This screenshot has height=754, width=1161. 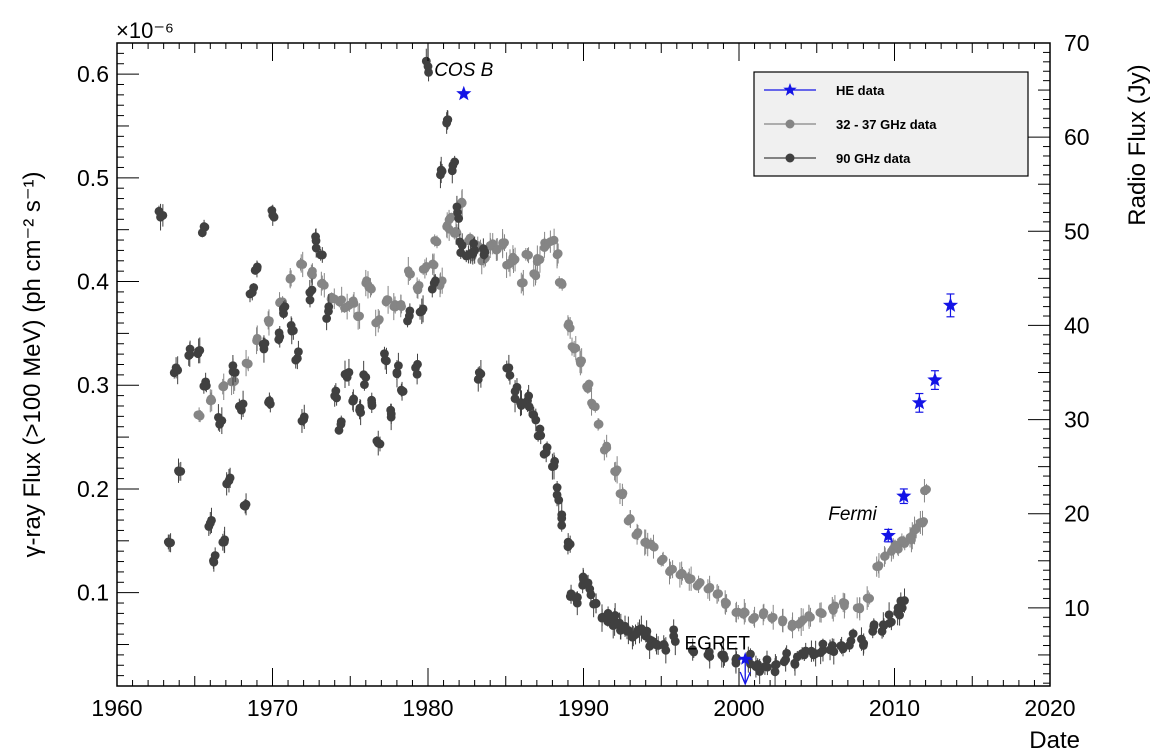 What do you see at coordinates (1077, 325) in the screenshot?
I see `y-right-tick-label: 40` at bounding box center [1077, 325].